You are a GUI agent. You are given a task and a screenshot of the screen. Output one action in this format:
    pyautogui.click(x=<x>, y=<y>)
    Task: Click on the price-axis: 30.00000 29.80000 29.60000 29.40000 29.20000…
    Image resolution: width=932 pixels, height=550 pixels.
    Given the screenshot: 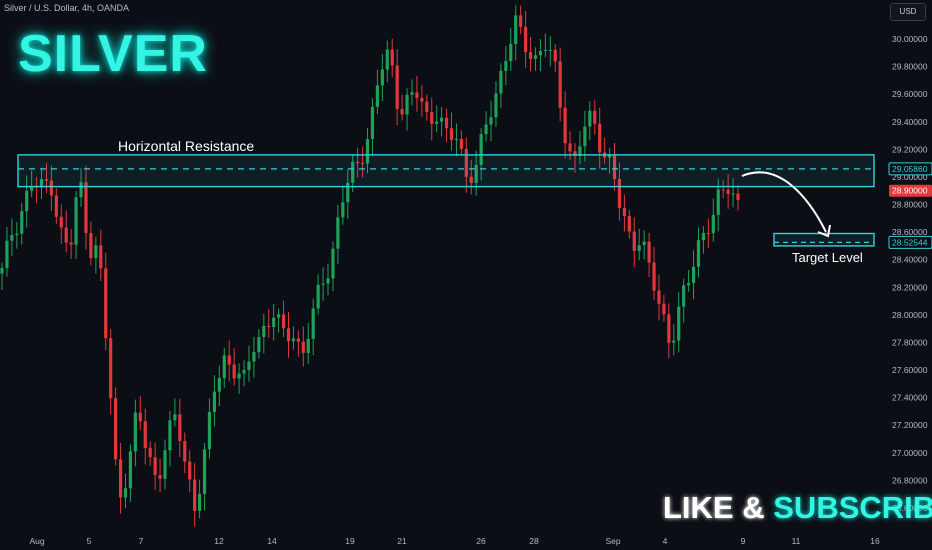 What is the action you would take?
    pyautogui.click(x=910, y=273)
    